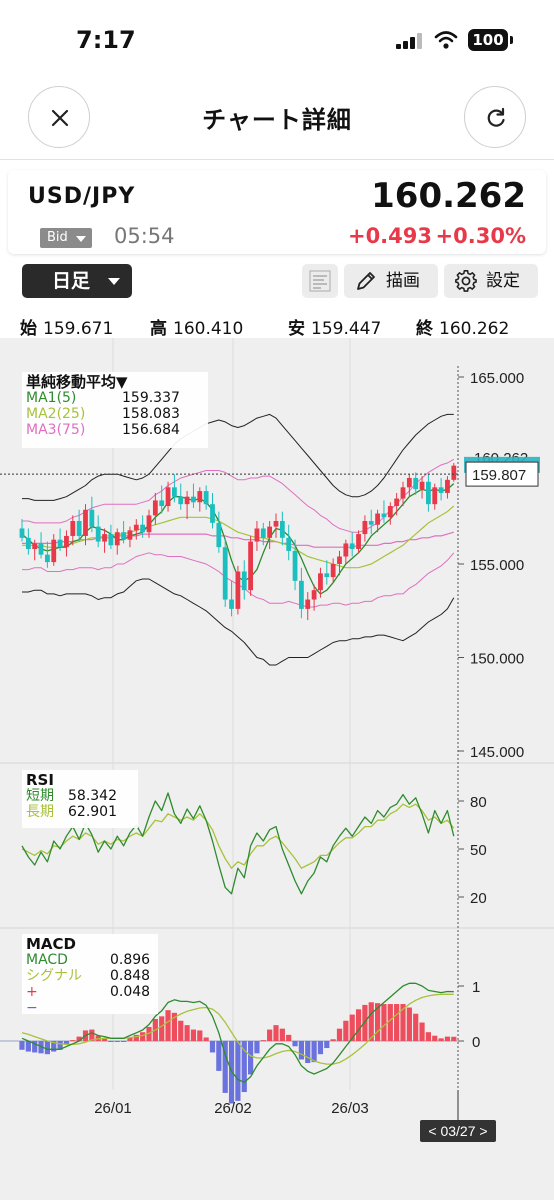 This screenshot has width=554, height=1200. I want to click on ma2-value: 158.083, so click(151, 414).